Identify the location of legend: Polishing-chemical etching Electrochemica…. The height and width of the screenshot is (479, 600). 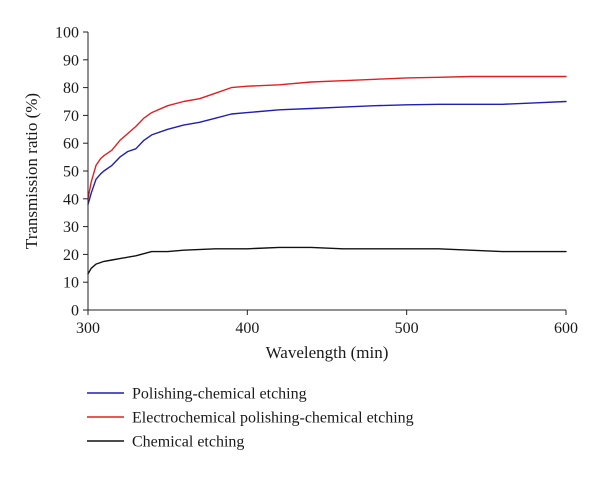
(250, 418).